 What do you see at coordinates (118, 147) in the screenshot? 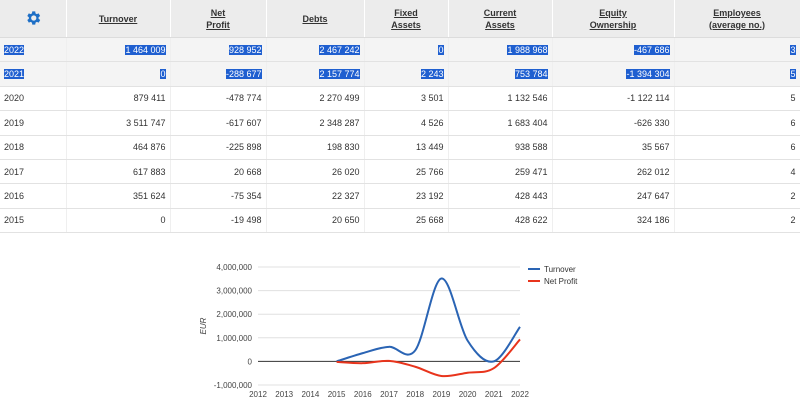
I see `table-cell: 464 876` at bounding box center [118, 147].